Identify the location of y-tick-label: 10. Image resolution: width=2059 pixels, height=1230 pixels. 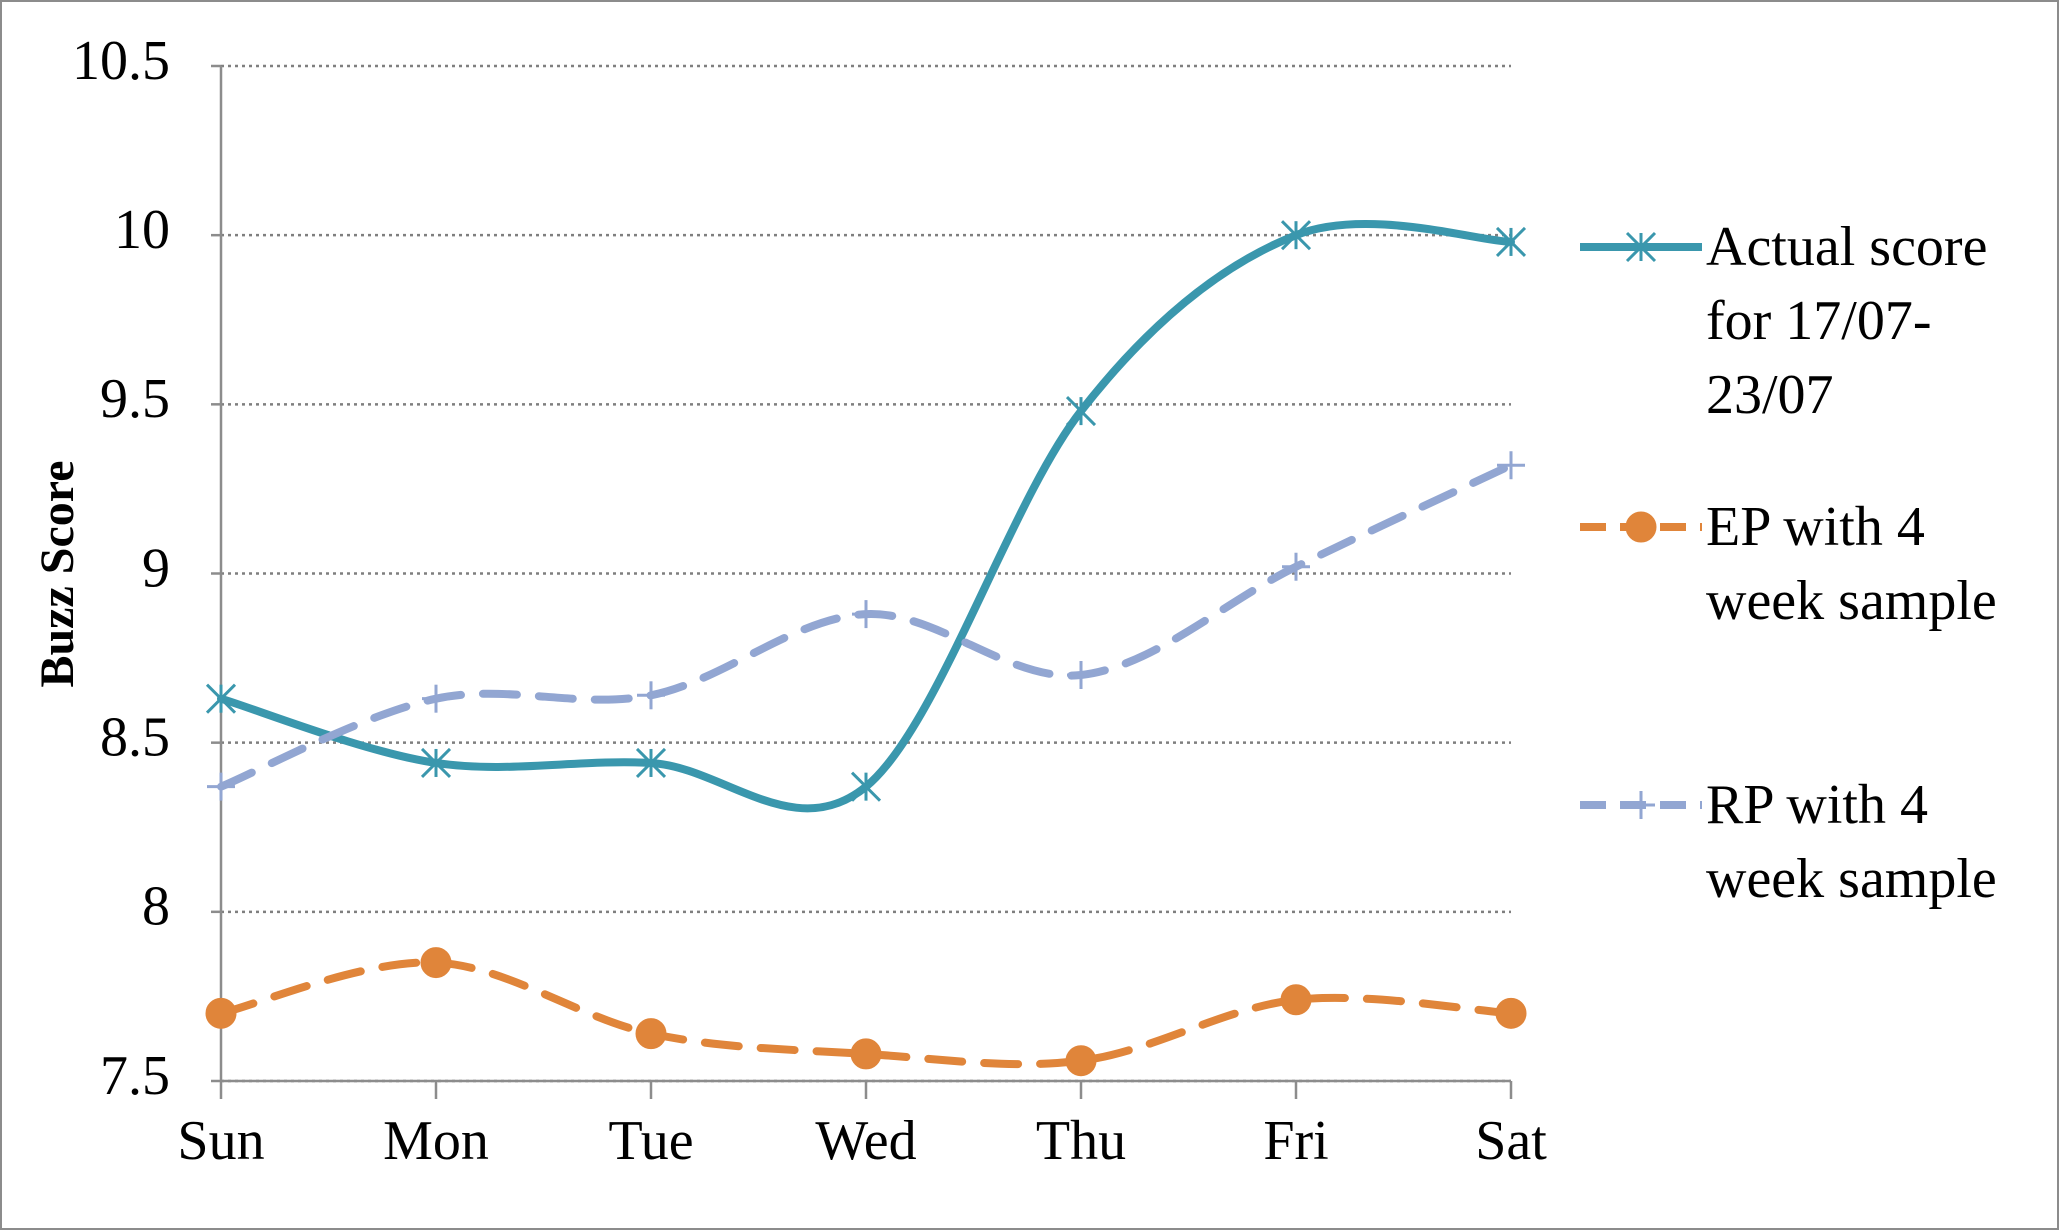
(142, 230).